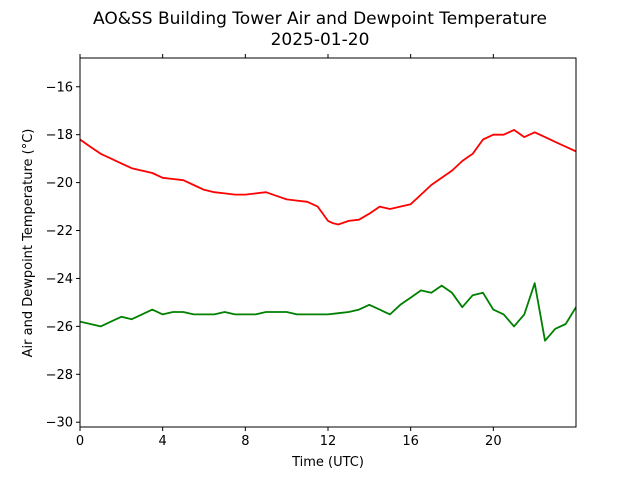 The height and width of the screenshot is (480, 640). What do you see at coordinates (163, 441) in the screenshot?
I see `x-tick-label: 4` at bounding box center [163, 441].